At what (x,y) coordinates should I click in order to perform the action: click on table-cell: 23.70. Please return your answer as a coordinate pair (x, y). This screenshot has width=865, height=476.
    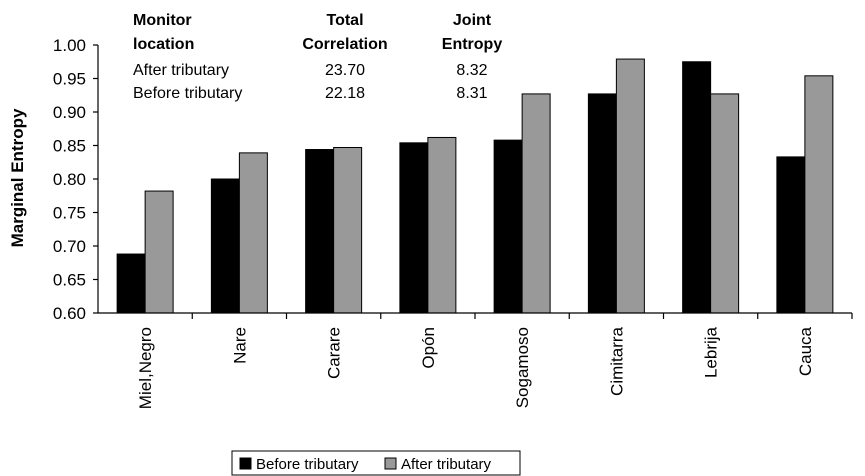
    Looking at the image, I should click on (345, 70).